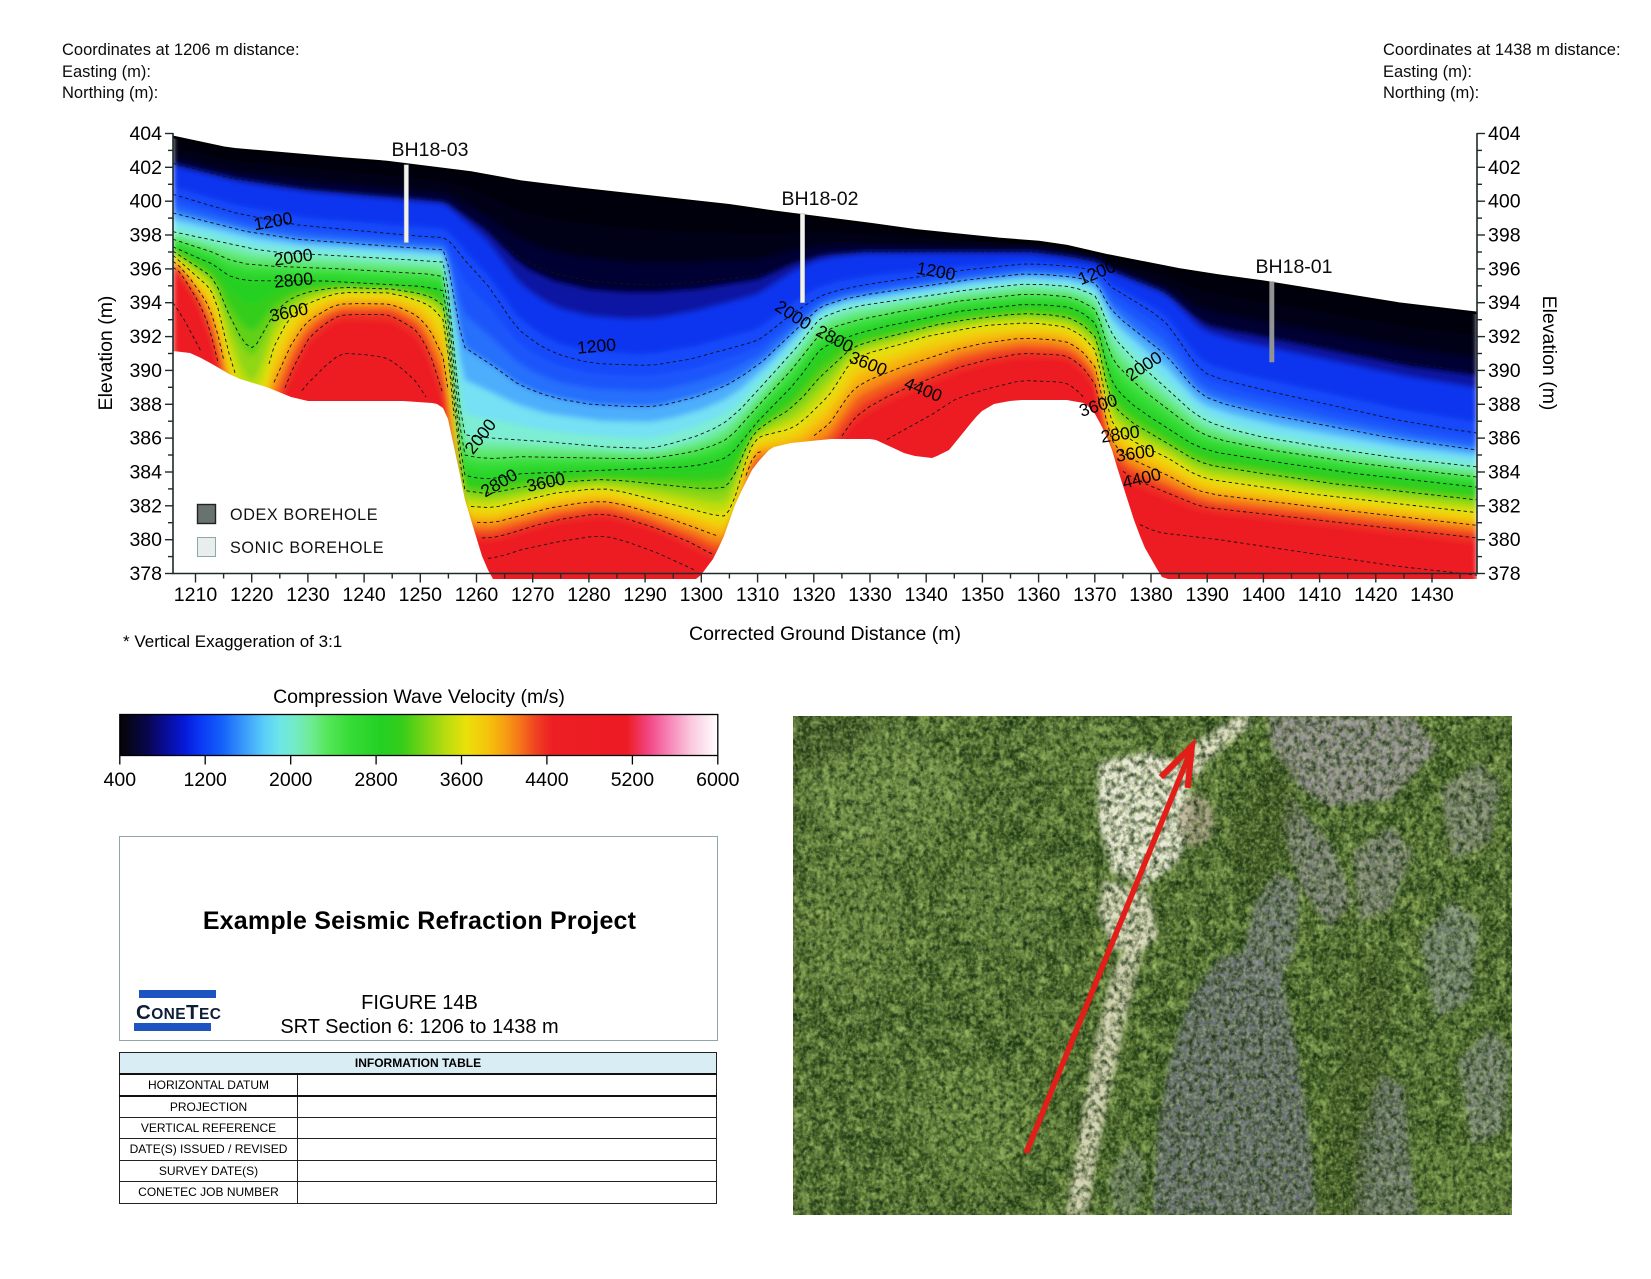 The width and height of the screenshot is (1651, 1279). What do you see at coordinates (1208, 595) in the screenshot?
I see `svg-text: 1390` at bounding box center [1208, 595].